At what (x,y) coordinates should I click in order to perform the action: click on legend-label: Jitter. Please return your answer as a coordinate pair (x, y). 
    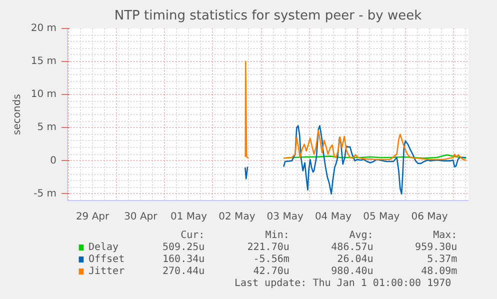
    Looking at the image, I should click on (106, 271).